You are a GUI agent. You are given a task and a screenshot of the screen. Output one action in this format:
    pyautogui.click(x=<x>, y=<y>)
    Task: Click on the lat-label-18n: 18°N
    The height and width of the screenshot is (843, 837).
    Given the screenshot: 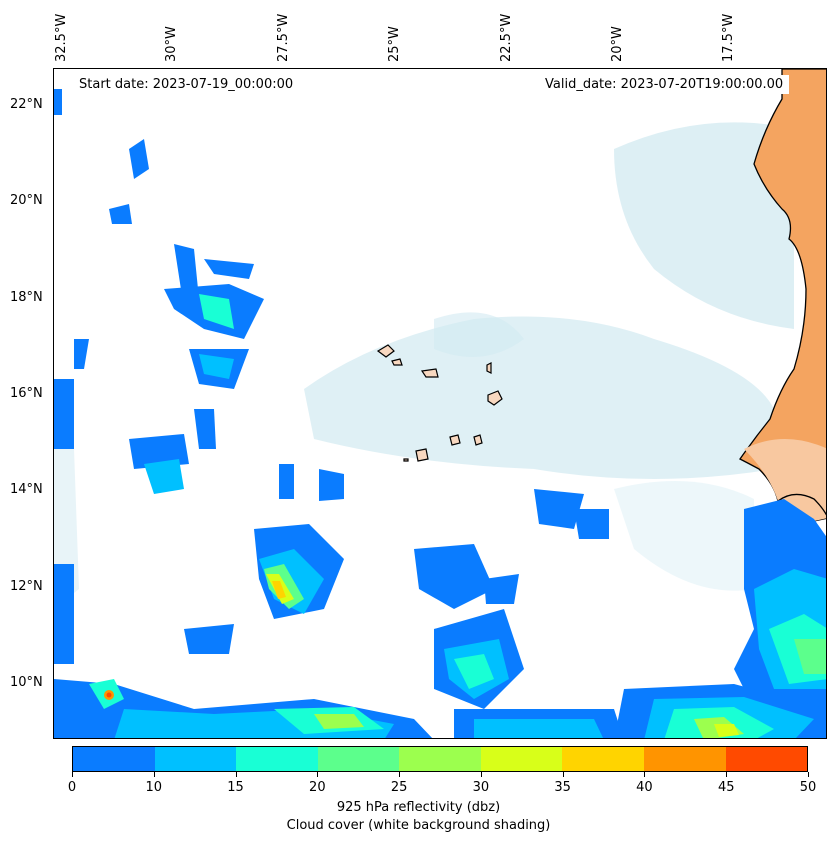 What is the action you would take?
    pyautogui.click(x=26, y=297)
    